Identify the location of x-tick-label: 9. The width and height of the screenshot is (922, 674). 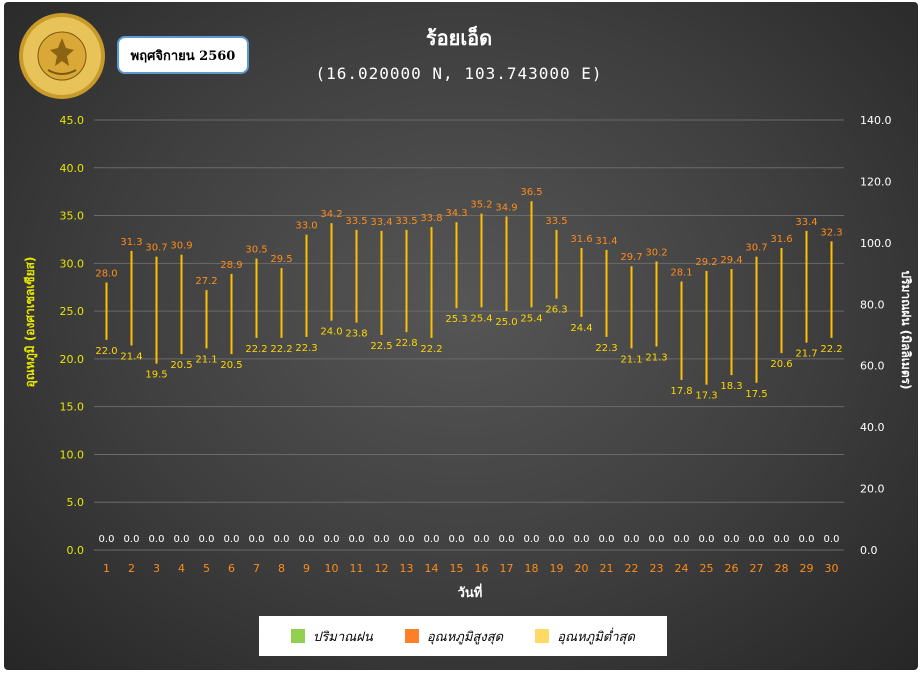
(306, 568).